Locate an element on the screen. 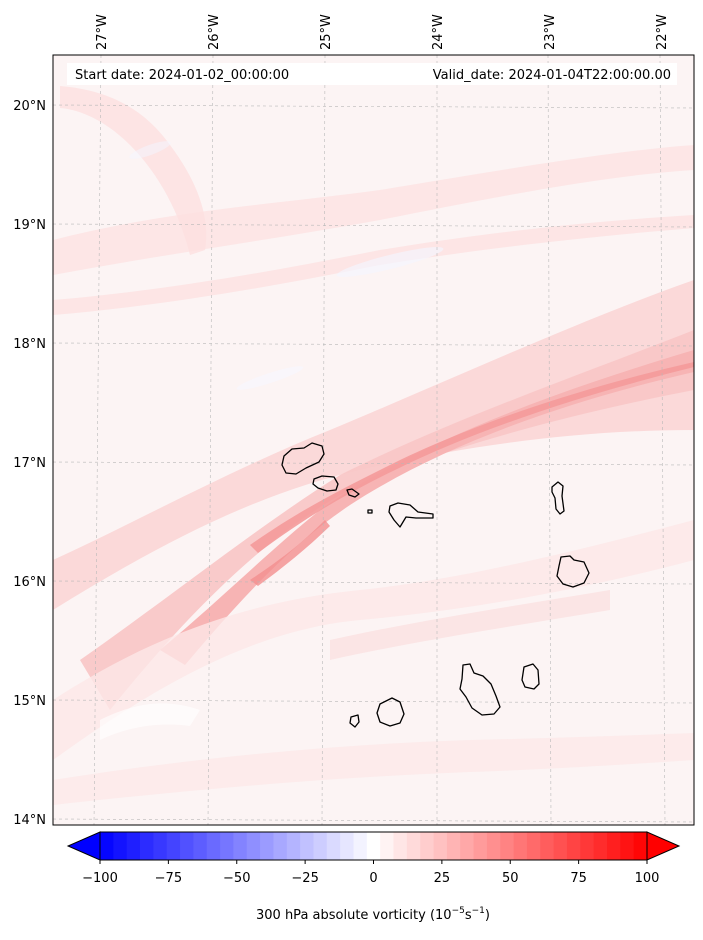  longitude-labels: 27°W 26°W 25°W 24°W 23°W 22°W is located at coordinates (382, 32).